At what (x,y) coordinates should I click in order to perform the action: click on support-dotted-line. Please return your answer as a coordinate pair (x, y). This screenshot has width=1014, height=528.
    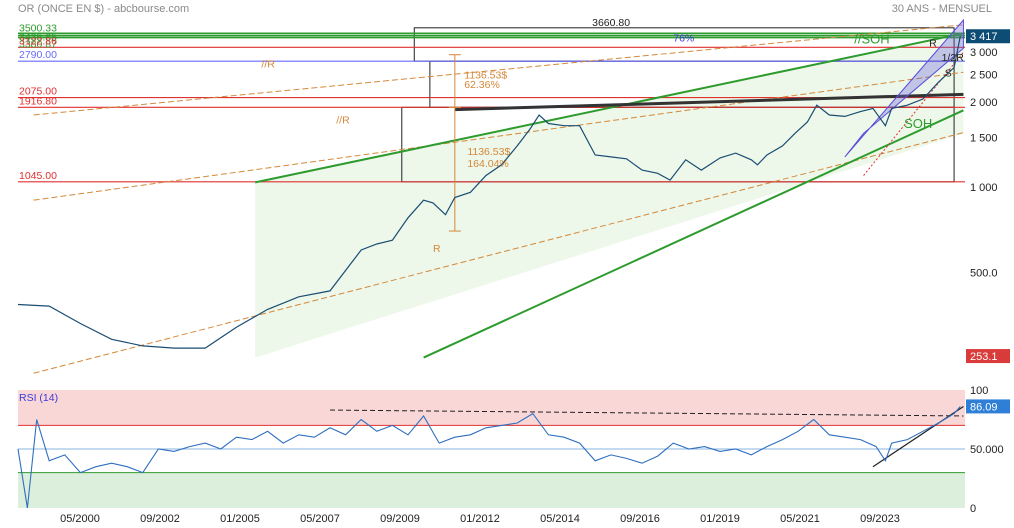
    Looking at the image, I should click on (913, 113).